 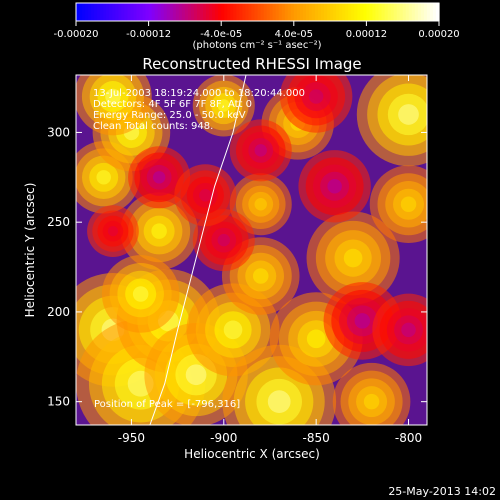 What do you see at coordinates (442, 491) in the screenshot?
I see `plot-date-stamp: 25-May-2013 14:02` at bounding box center [442, 491].